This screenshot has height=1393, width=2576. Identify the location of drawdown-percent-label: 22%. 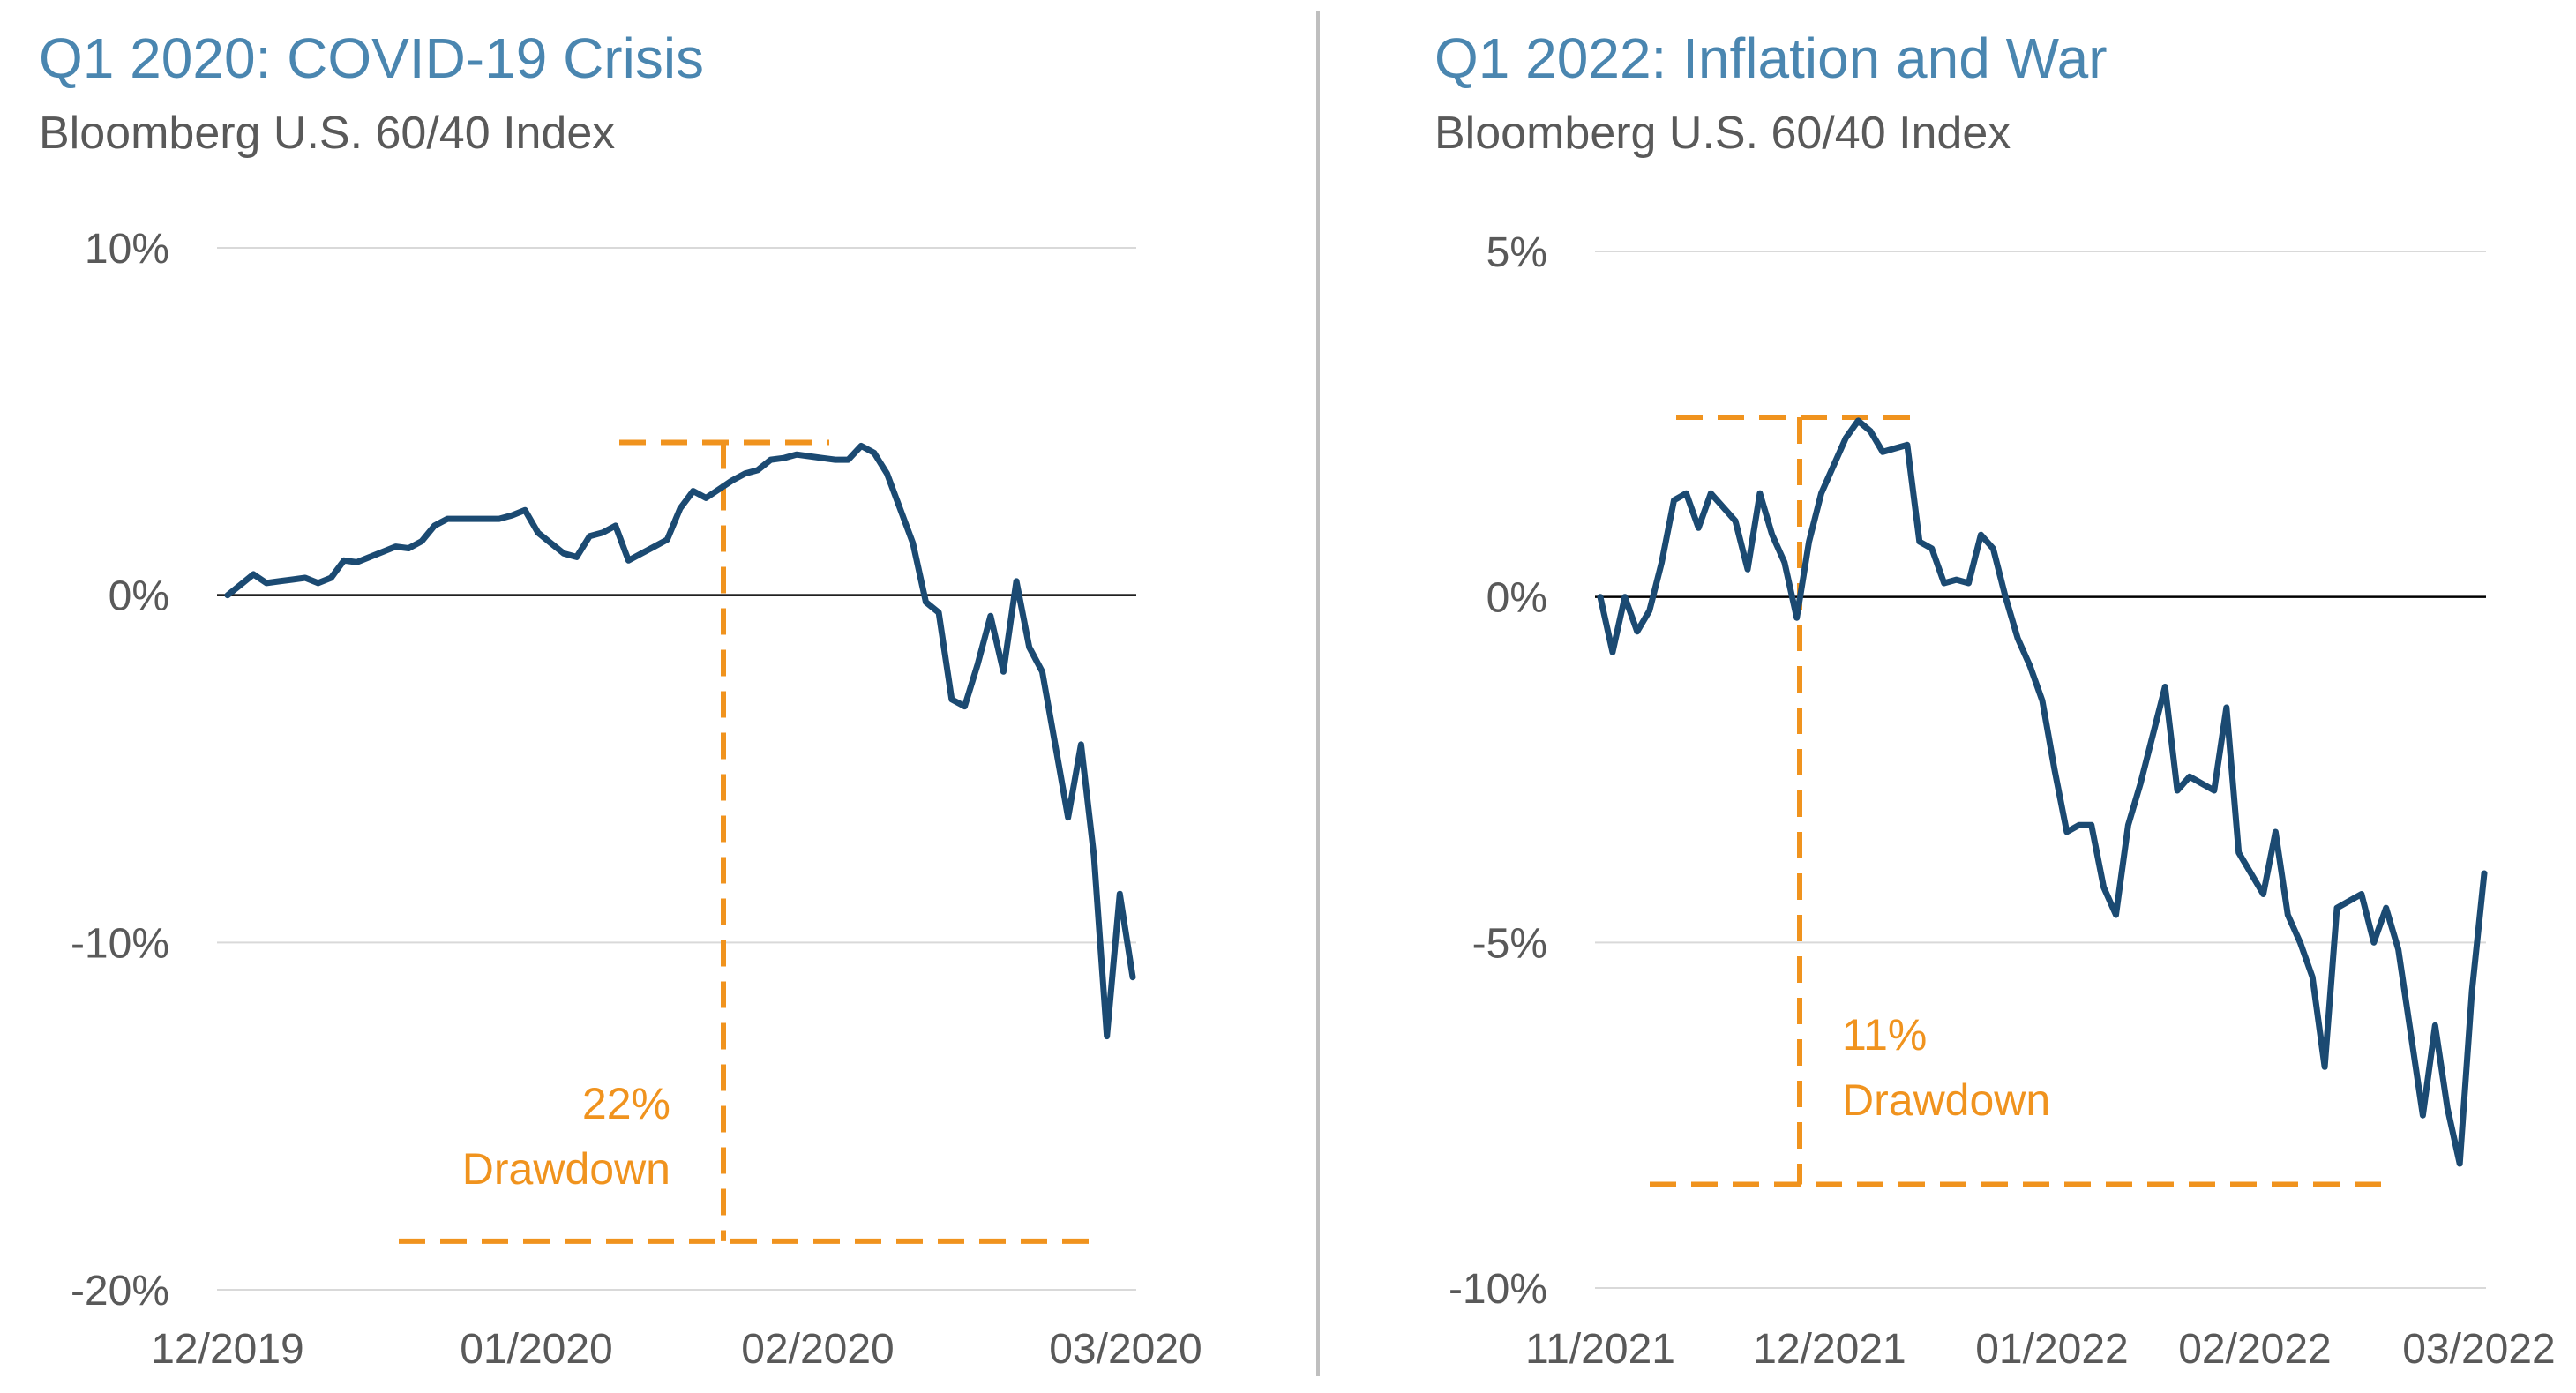
(626, 1103).